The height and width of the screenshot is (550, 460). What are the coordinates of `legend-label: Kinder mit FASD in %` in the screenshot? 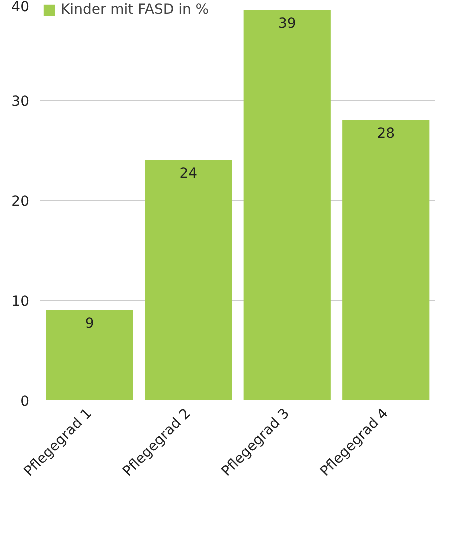 It's located at (135, 10).